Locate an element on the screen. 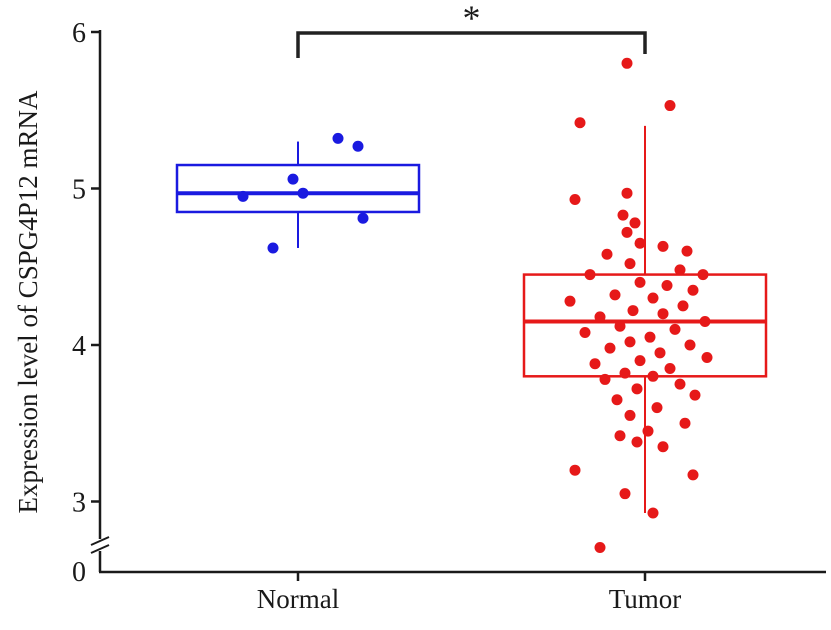 The height and width of the screenshot is (630, 831). x-tick-label-normal: Normal is located at coordinates (298, 599).